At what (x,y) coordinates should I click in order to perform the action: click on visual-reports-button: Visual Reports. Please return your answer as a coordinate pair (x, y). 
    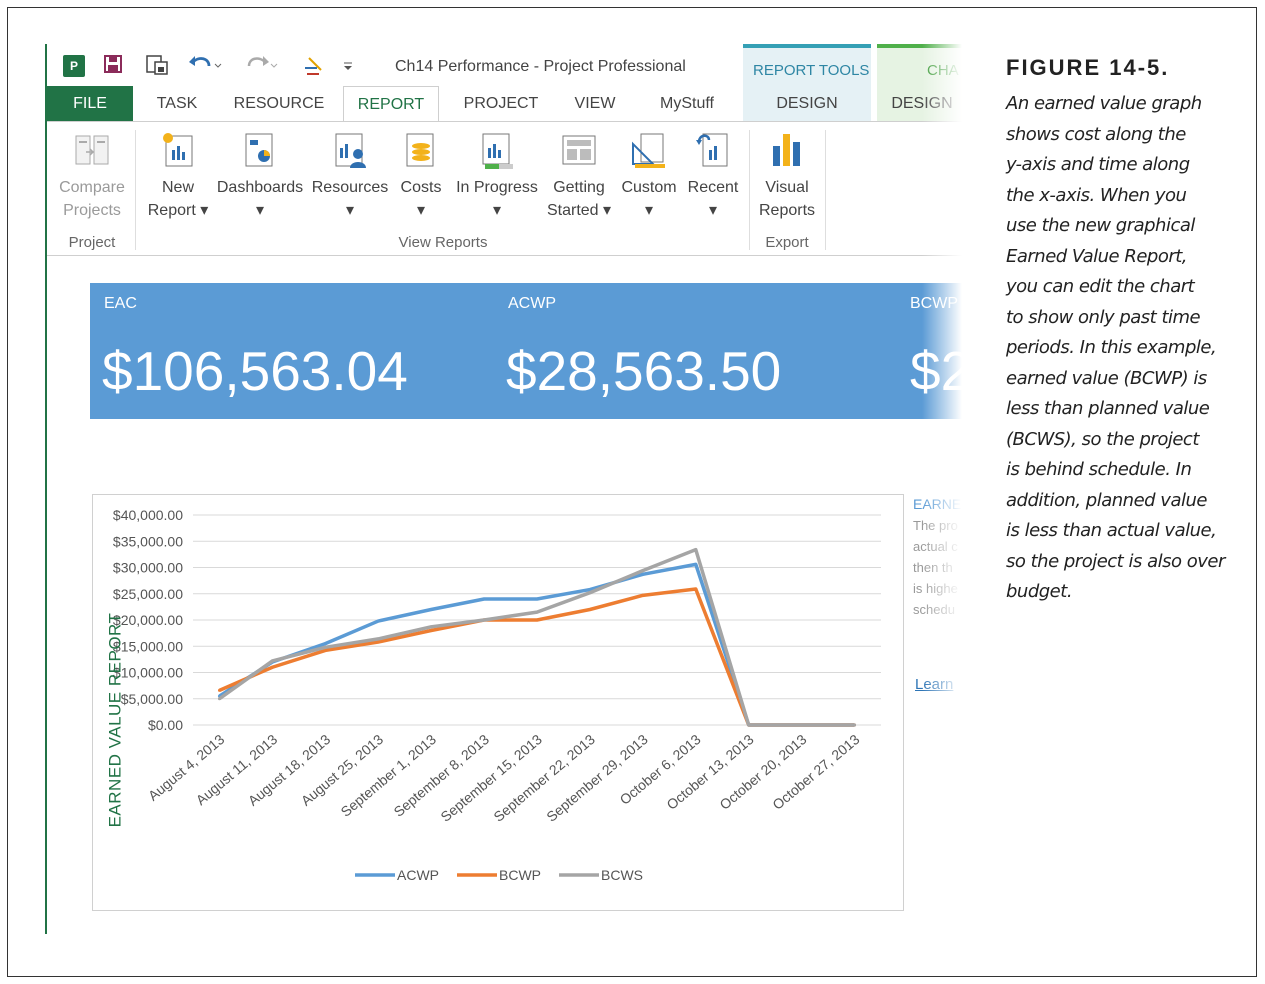
    Looking at the image, I should click on (787, 176).